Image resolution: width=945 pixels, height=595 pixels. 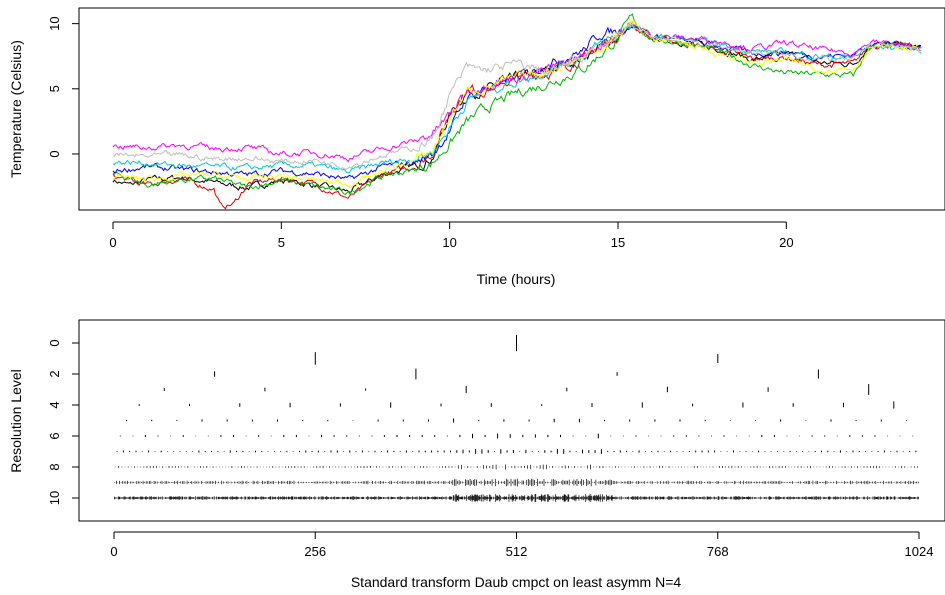 I want to click on temperature-x-tick-label: 0, so click(x=112, y=242).